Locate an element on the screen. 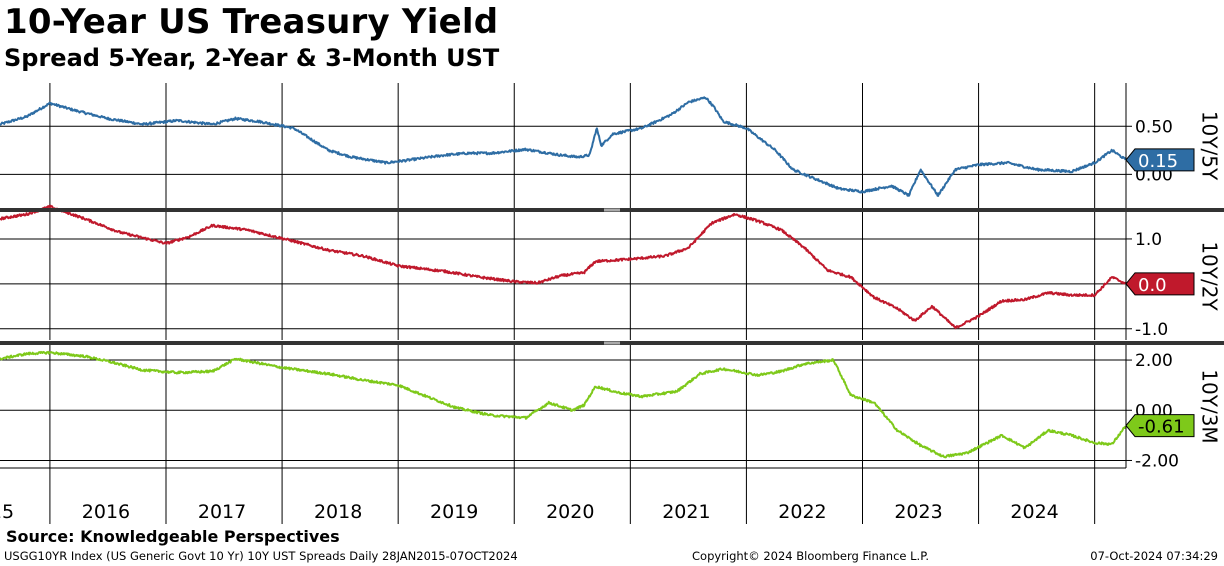 The image size is (1224, 566). y-tick-label: 1.0 is located at coordinates (1148, 240).